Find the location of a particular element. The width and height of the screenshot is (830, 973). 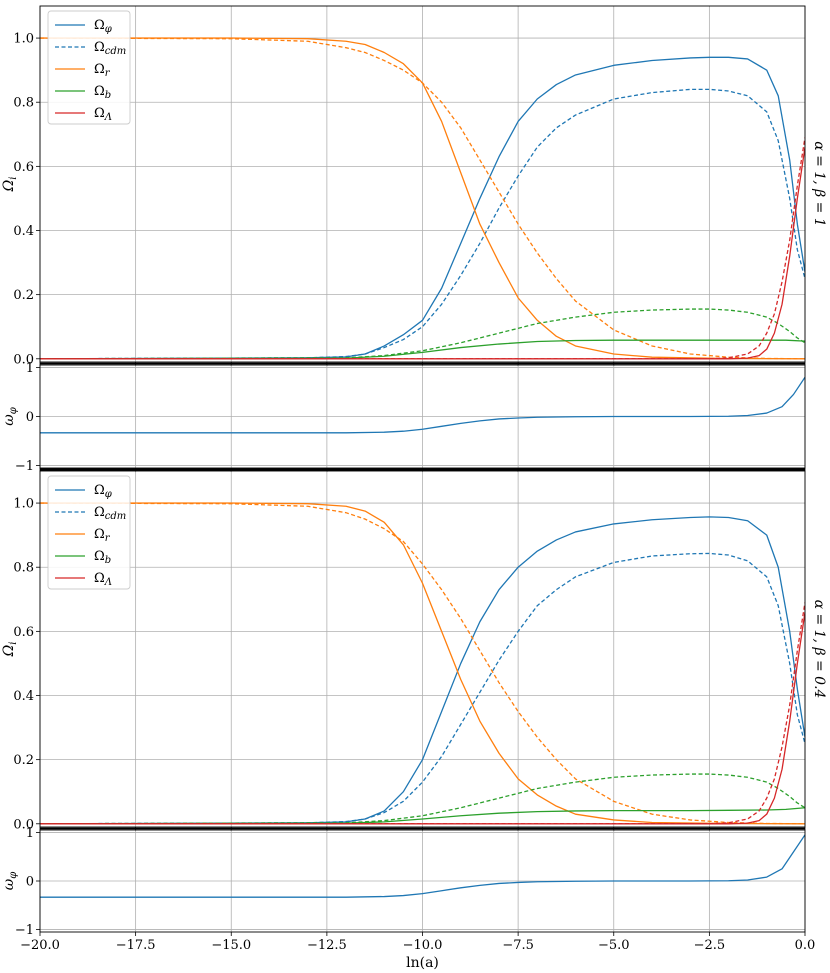

x-axis-label: ln(a) is located at coordinates (422, 963).